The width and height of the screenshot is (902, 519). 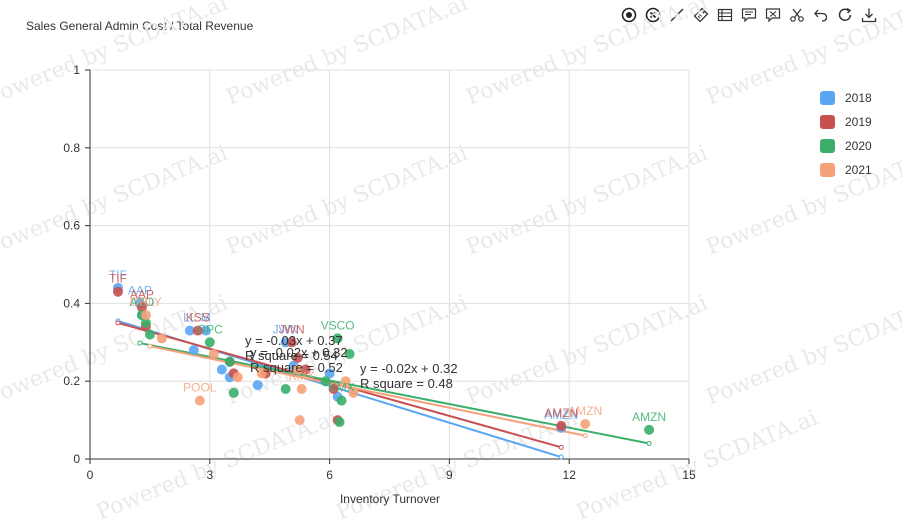 What do you see at coordinates (406, 383) in the screenshot?
I see `fit-r-square-2020: R square = 0.48` at bounding box center [406, 383].